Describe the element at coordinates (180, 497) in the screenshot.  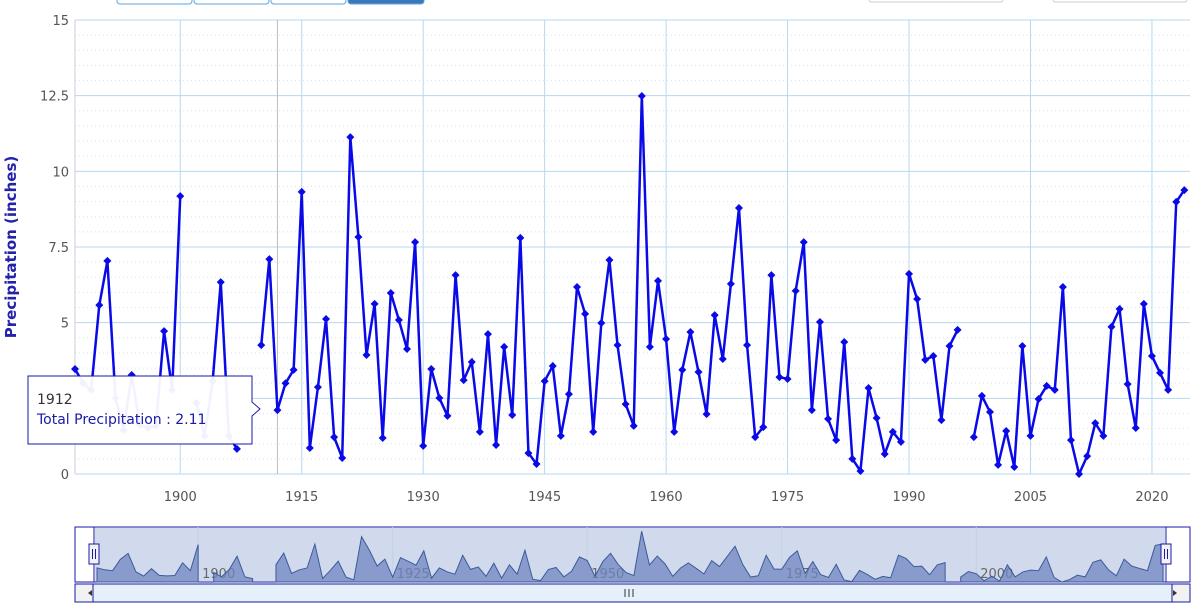
I see `x-tick-label: 1900` at that location.